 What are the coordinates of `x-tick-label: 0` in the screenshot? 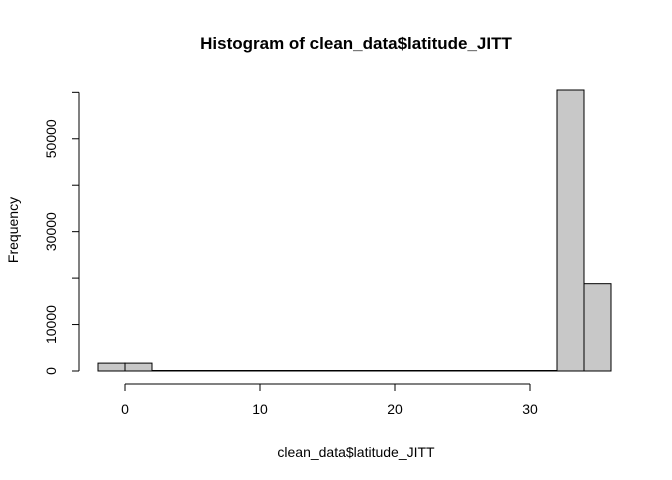 It's located at (125, 409).